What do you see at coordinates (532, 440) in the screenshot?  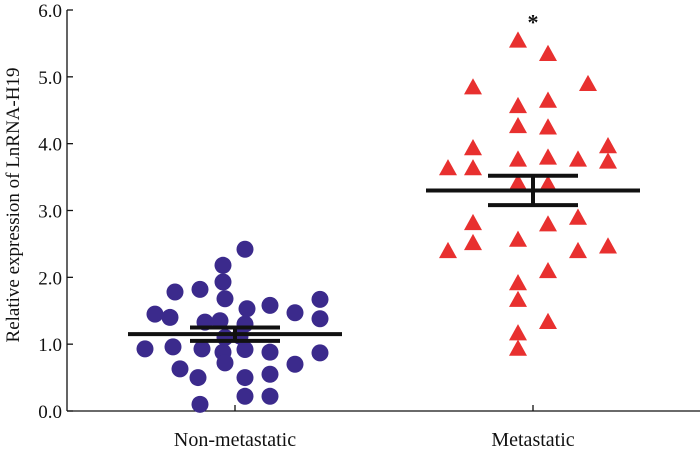 I see `x-category-label: Metastatic` at bounding box center [532, 440].